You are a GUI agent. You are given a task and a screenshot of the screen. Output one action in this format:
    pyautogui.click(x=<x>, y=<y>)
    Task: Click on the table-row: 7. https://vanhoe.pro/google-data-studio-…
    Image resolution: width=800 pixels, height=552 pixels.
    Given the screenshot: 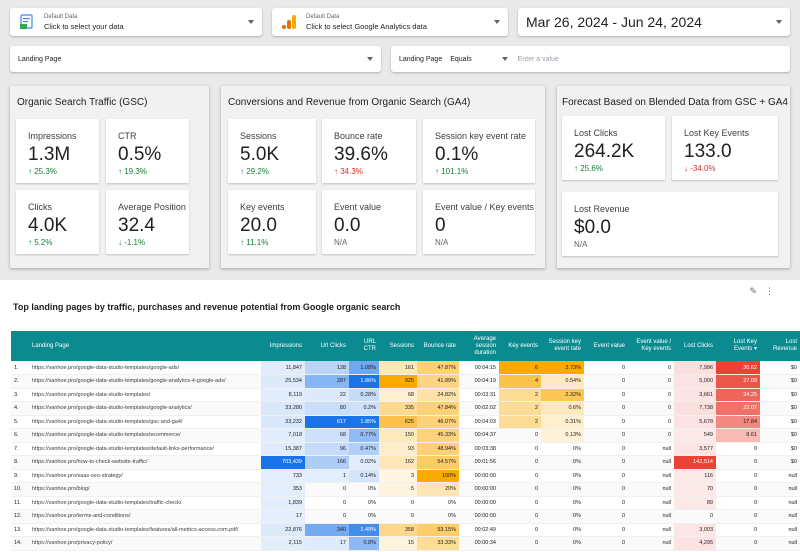 What is the action you would take?
    pyautogui.click(x=405, y=449)
    